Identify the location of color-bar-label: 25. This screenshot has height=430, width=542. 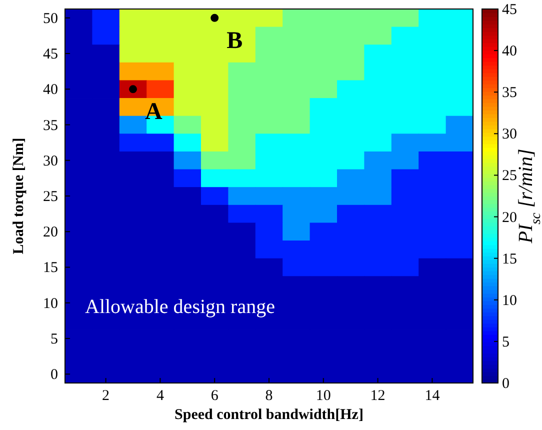
(509, 176).